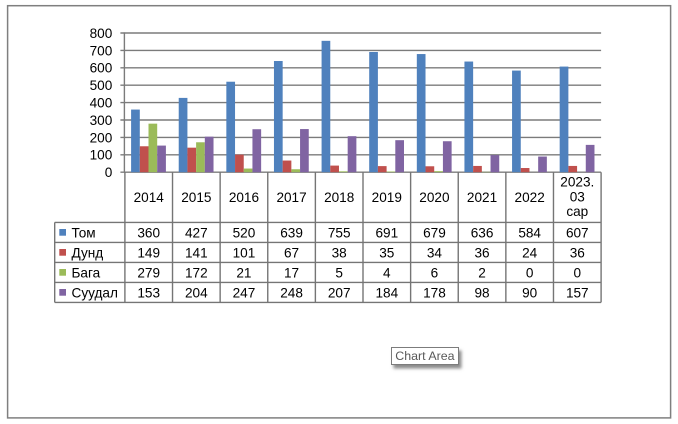  I want to click on svg-text: 153, so click(148, 292).